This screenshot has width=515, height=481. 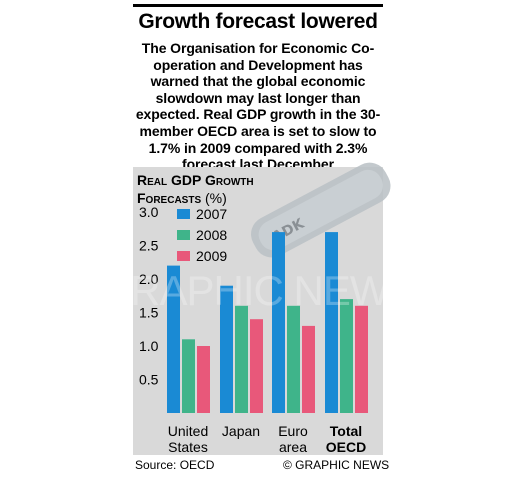 What do you see at coordinates (258, 21) in the screenshot?
I see `page-title: Growth forecast lowered` at bounding box center [258, 21].